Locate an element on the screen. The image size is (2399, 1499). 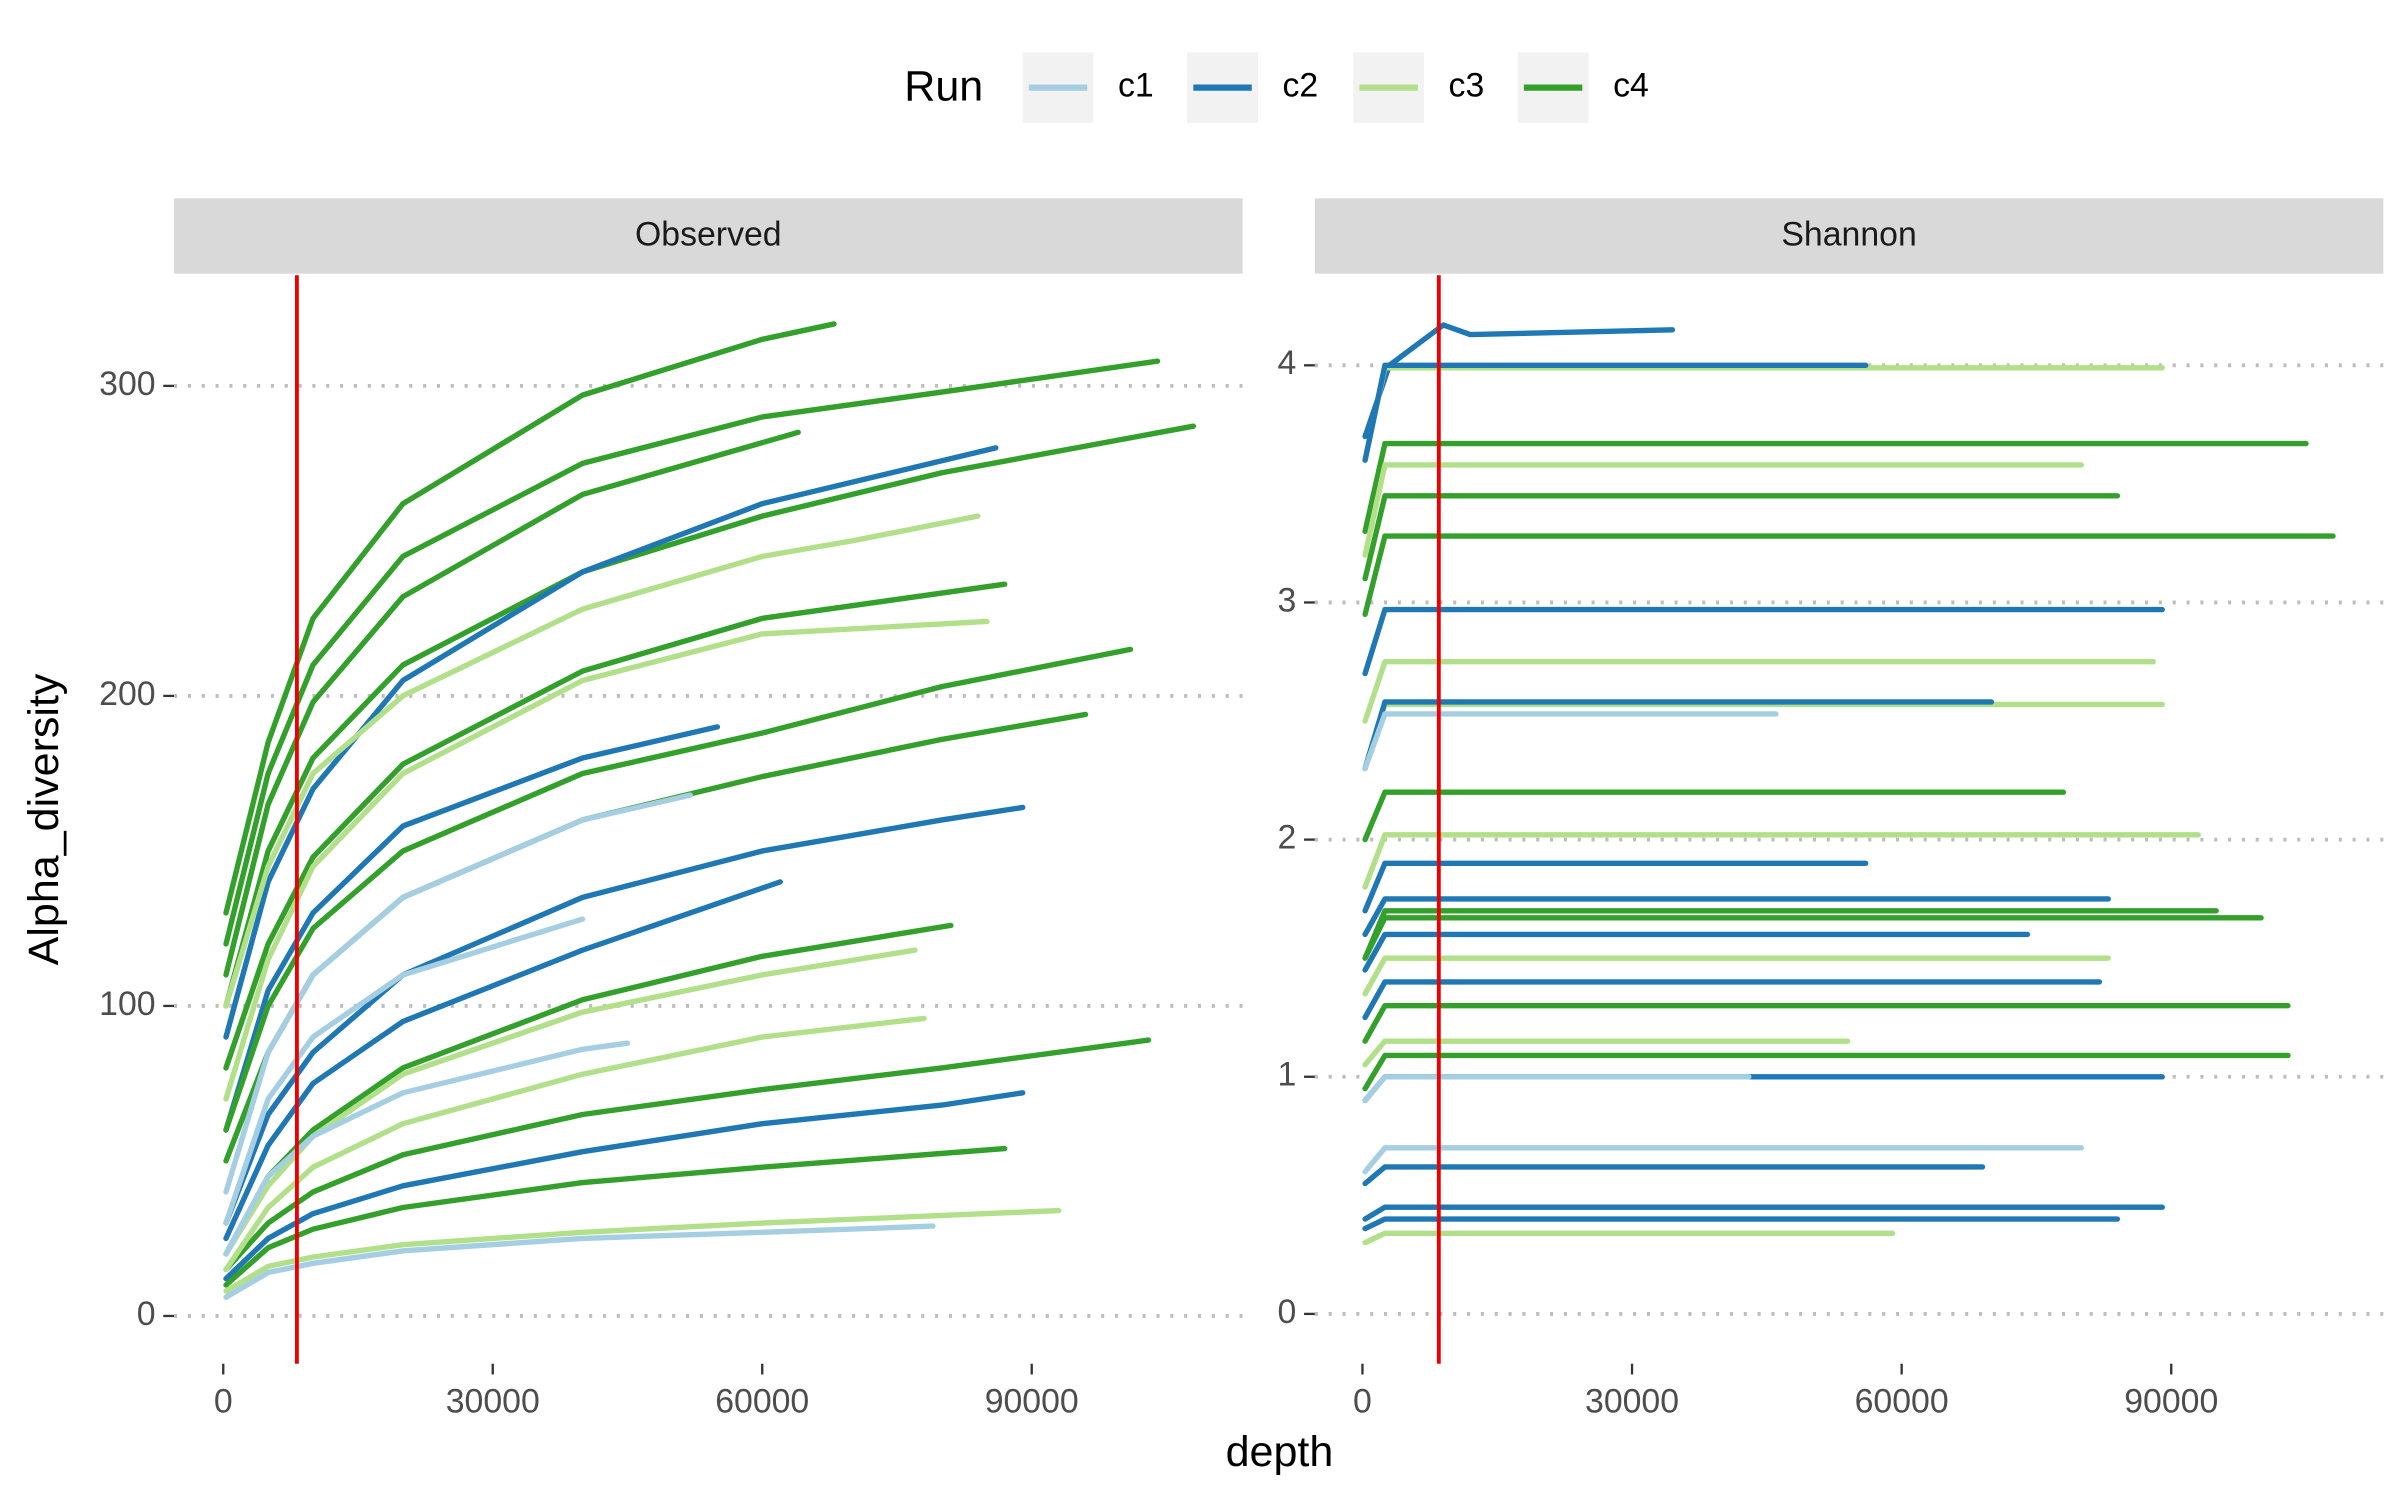
y-tick-label: 300 is located at coordinates (127, 384).